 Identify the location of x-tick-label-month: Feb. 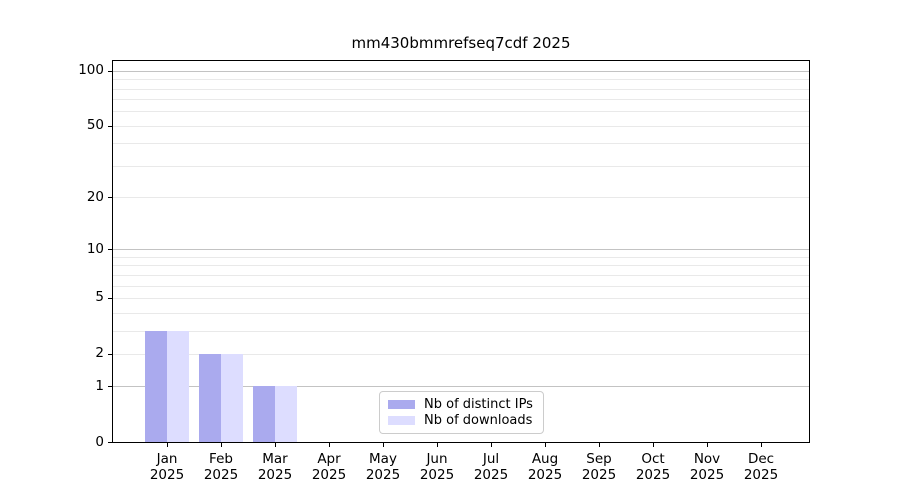
(221, 459).